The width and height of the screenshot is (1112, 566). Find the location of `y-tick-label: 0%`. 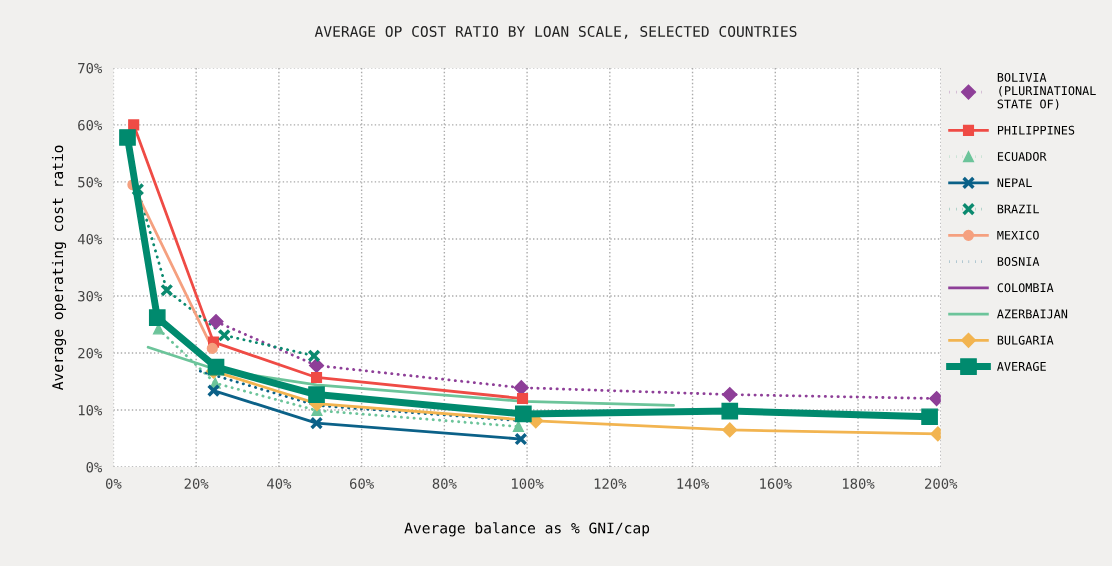

y-tick-label: 0% is located at coordinates (94, 467).